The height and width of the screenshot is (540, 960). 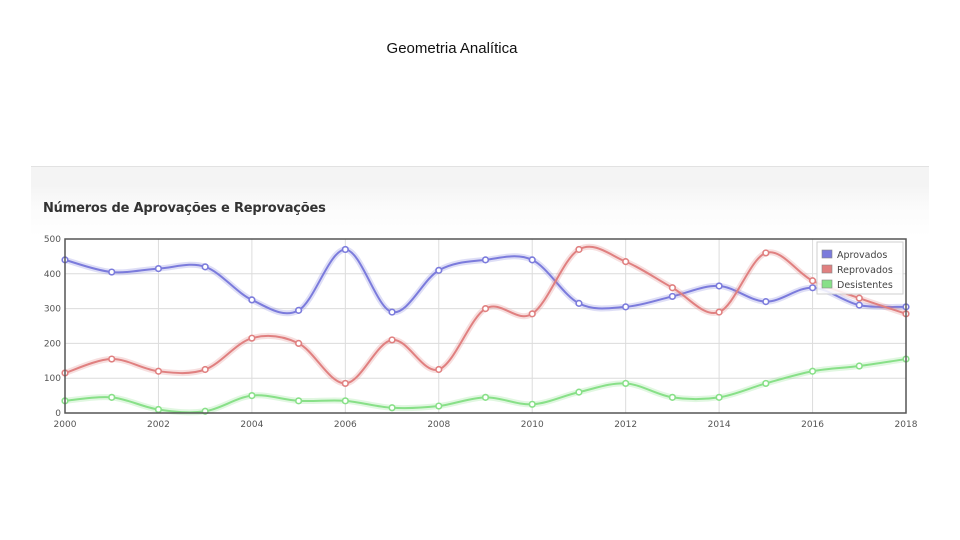 I want to click on slide-title: Geometria Analítica, so click(x=452, y=48).